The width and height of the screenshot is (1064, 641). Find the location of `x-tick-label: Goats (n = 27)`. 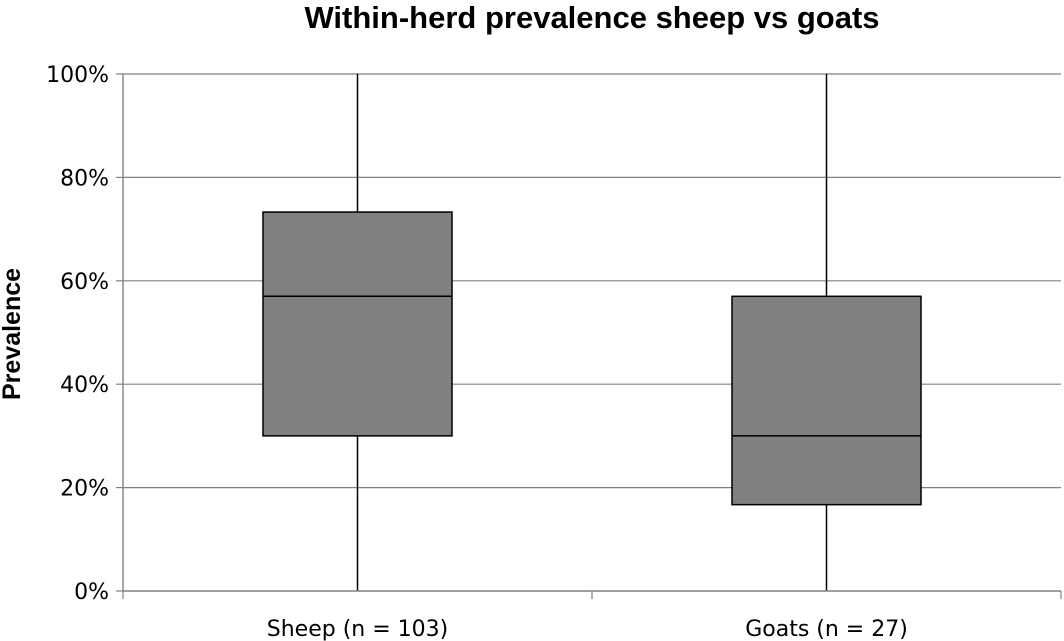

x-tick-label: Goats (n = 27) is located at coordinates (826, 629).